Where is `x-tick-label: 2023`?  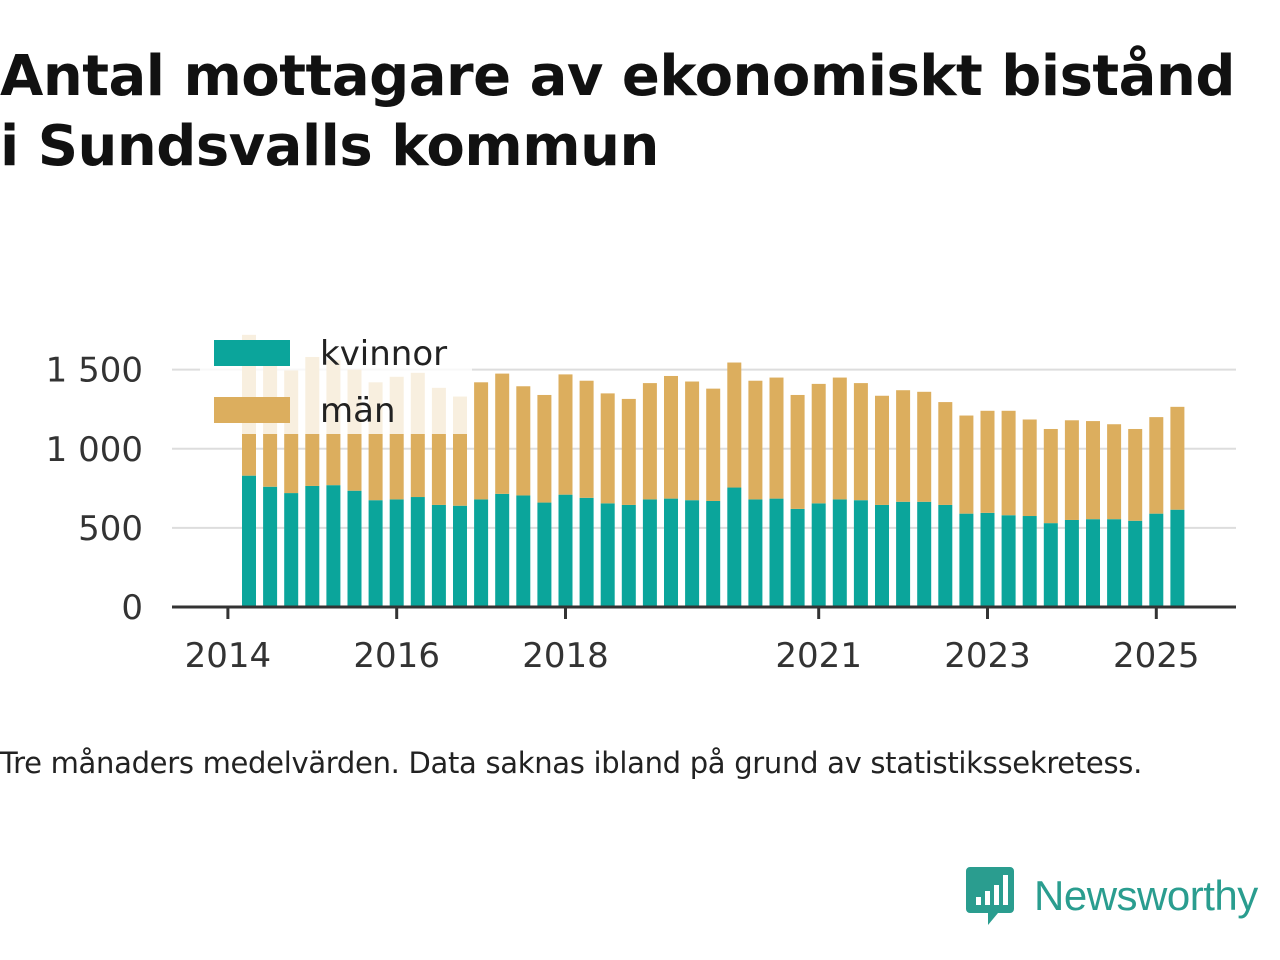
x-tick-label: 2023 is located at coordinates (987, 656).